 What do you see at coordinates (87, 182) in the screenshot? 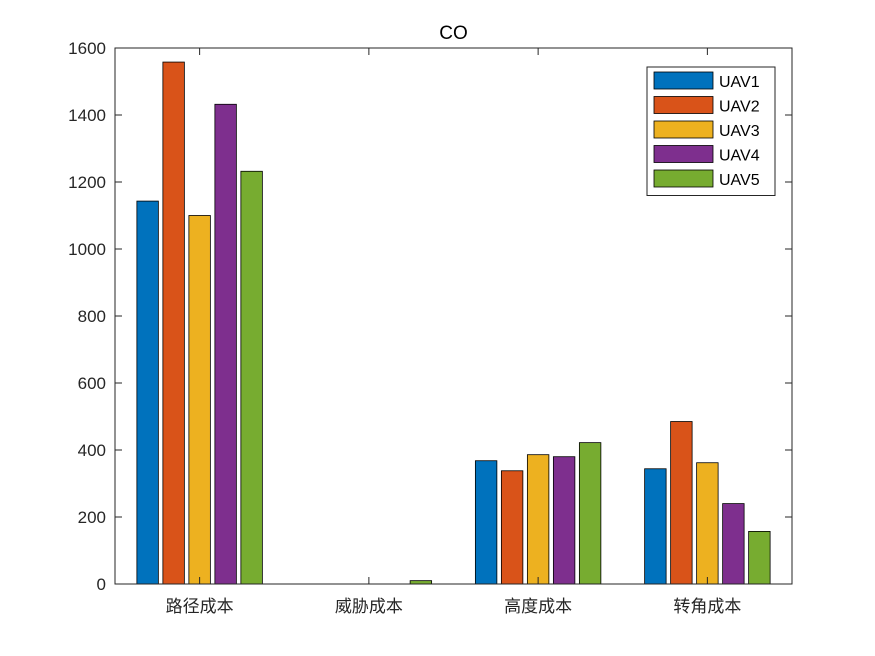
I see `y-tick-label: 1200` at bounding box center [87, 182].